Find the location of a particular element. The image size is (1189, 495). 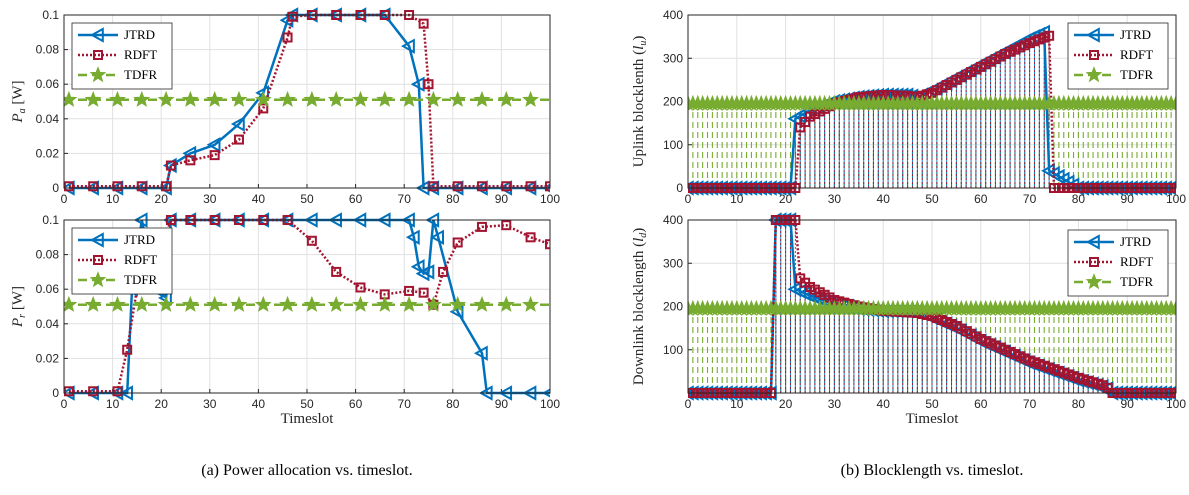

y-tick-label: 0.02 is located at coordinates (48, 358).